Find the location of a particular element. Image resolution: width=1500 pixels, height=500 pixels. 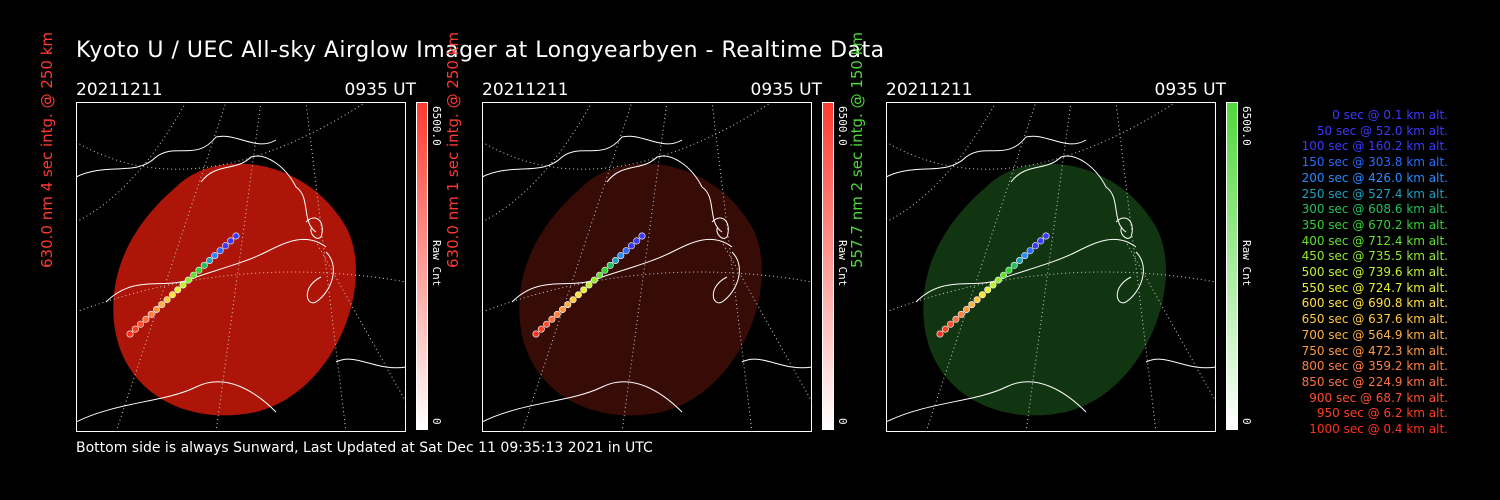

panel-ylabel: 557.7 nm 2 sec intg. @ 150 km is located at coordinates (857, 149).